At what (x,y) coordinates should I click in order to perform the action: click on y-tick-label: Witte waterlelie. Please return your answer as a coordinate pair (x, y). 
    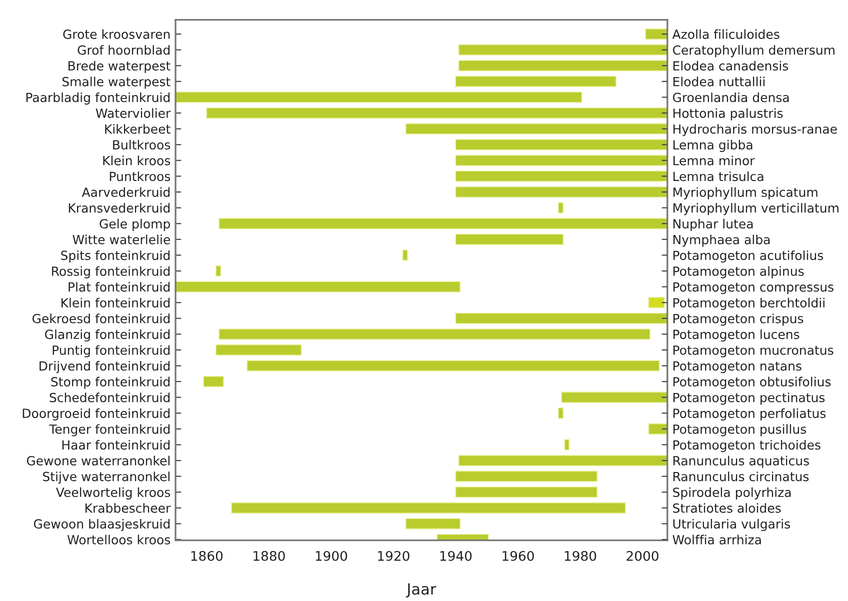
    Looking at the image, I should click on (121, 239).